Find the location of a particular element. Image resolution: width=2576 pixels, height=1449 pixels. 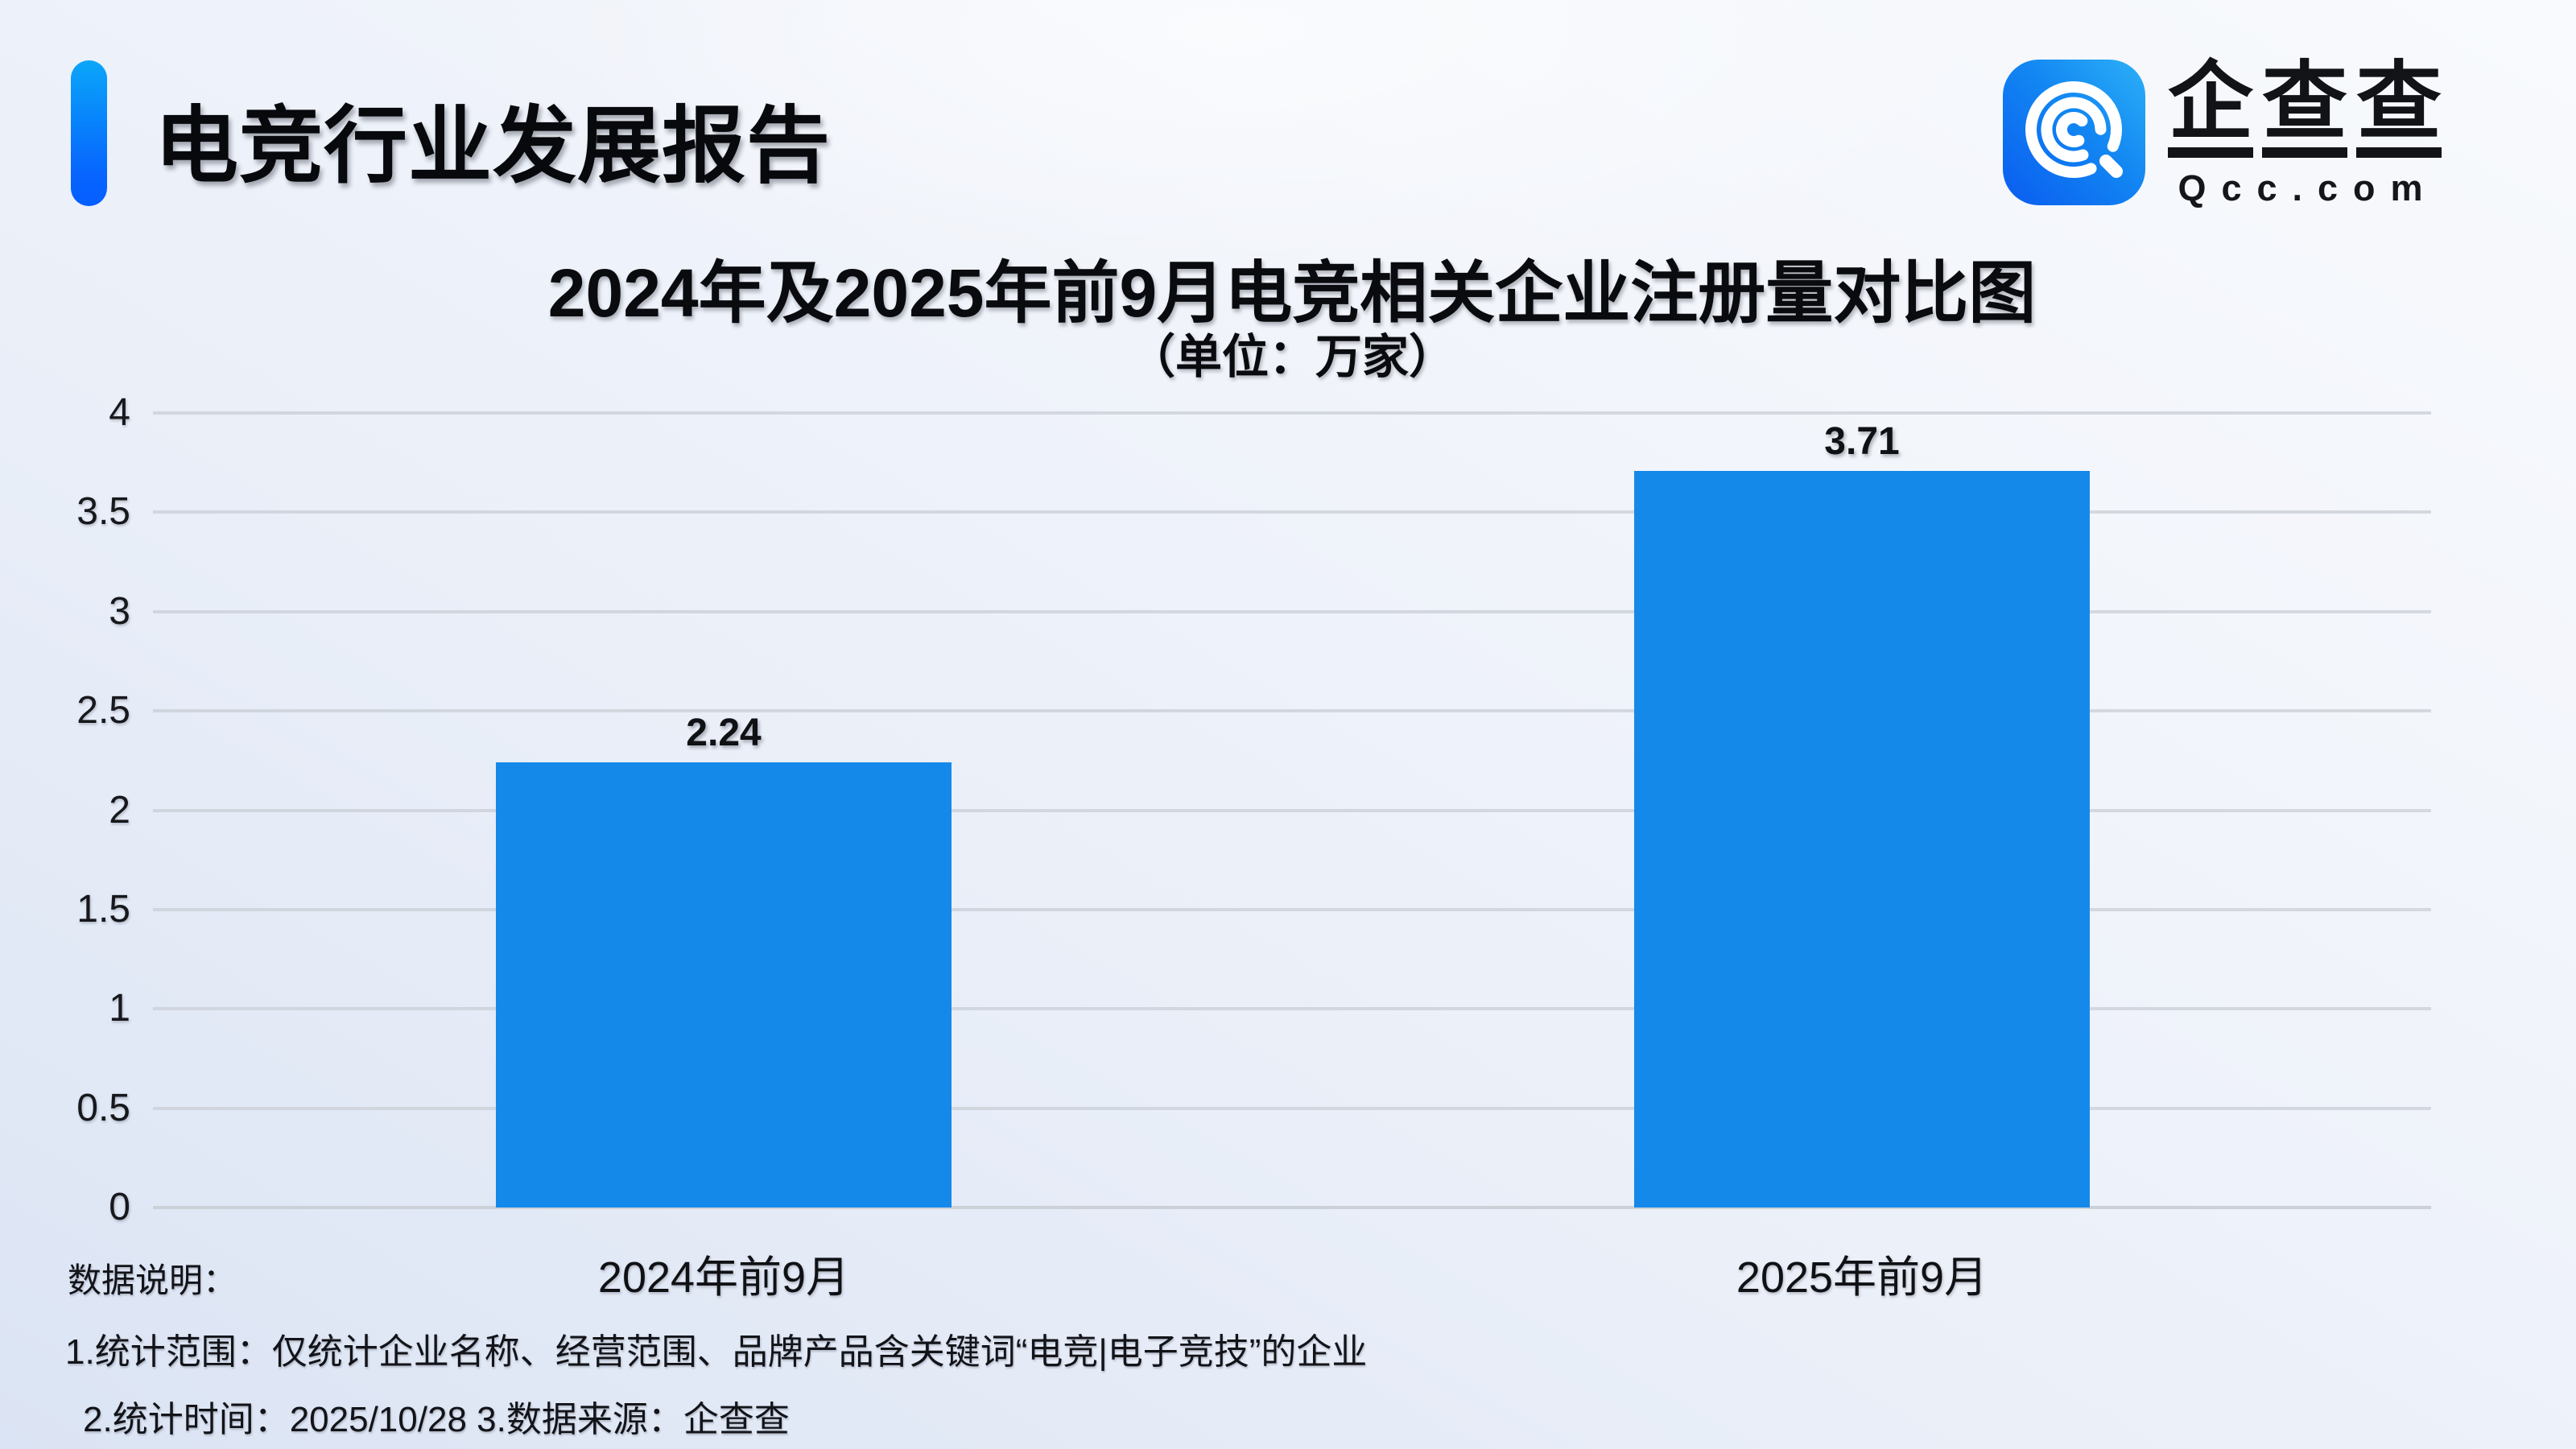

y-tick-label-2: 2 is located at coordinates (119, 810).